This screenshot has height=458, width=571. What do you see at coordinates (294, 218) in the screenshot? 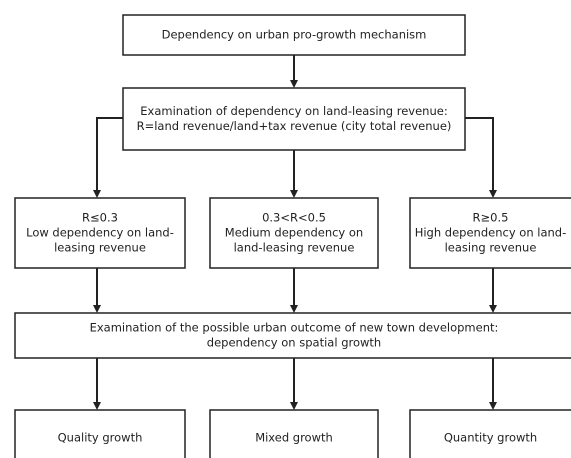
I see `node-label: 0.3<R<0.5` at bounding box center [294, 218].